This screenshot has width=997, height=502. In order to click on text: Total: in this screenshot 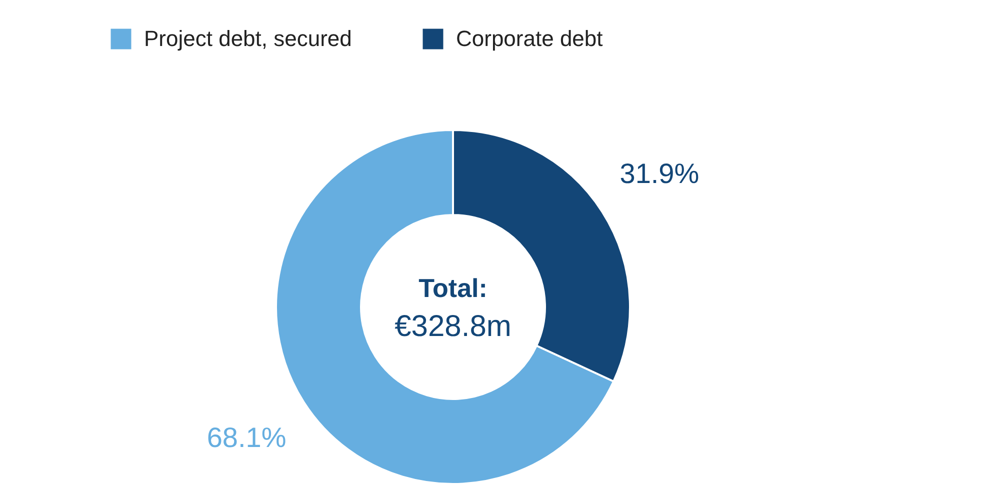, I will do `click(453, 288)`.